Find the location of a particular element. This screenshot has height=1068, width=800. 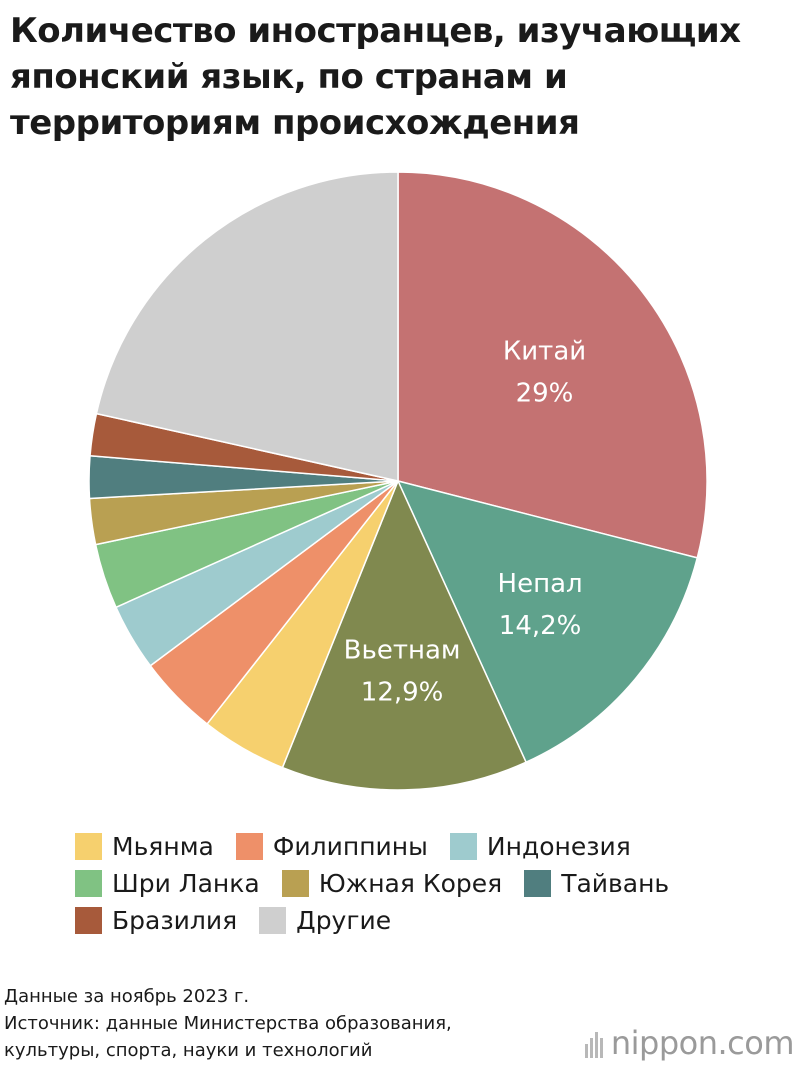

legend-label: Мьянма is located at coordinates (163, 846).